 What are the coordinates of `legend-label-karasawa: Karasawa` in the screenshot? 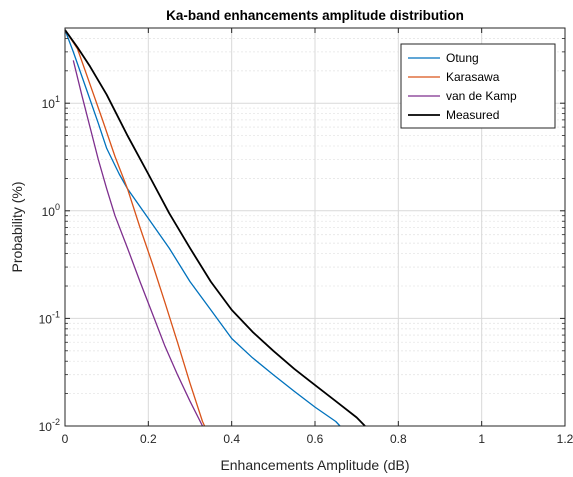 It's located at (473, 77).